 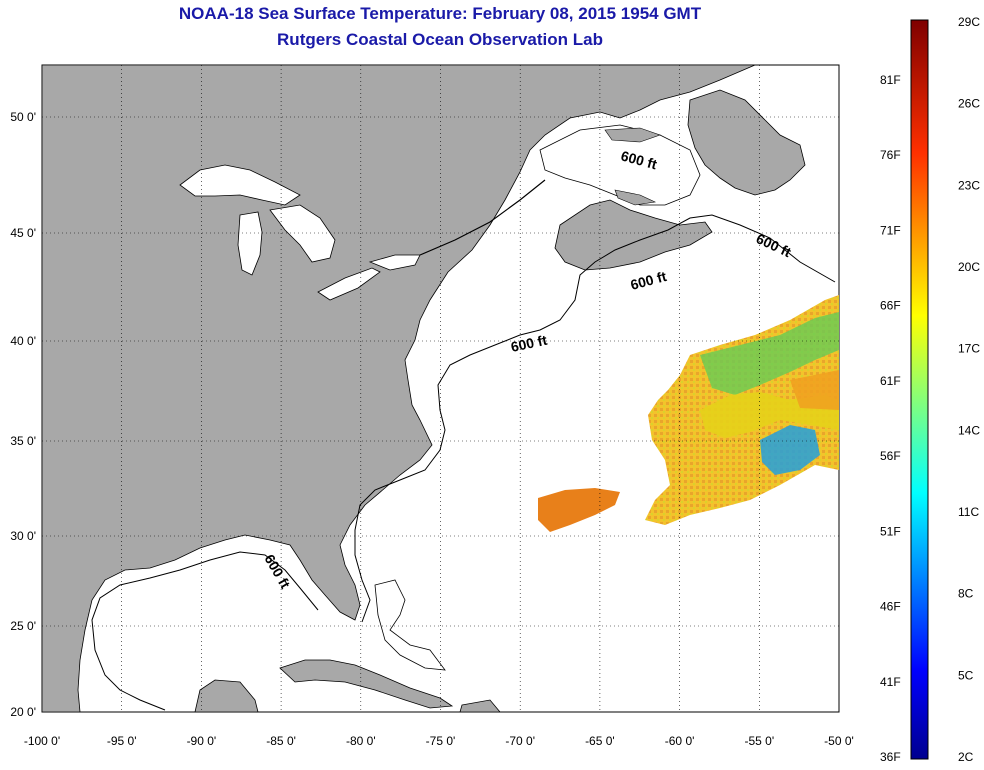 I want to click on lon-tick-label: -65 0', so click(x=600, y=741).